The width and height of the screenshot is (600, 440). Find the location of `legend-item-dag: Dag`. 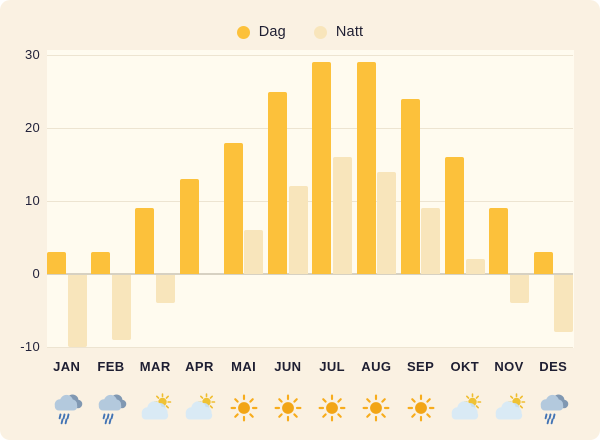

legend-item-dag: Dag is located at coordinates (261, 32).